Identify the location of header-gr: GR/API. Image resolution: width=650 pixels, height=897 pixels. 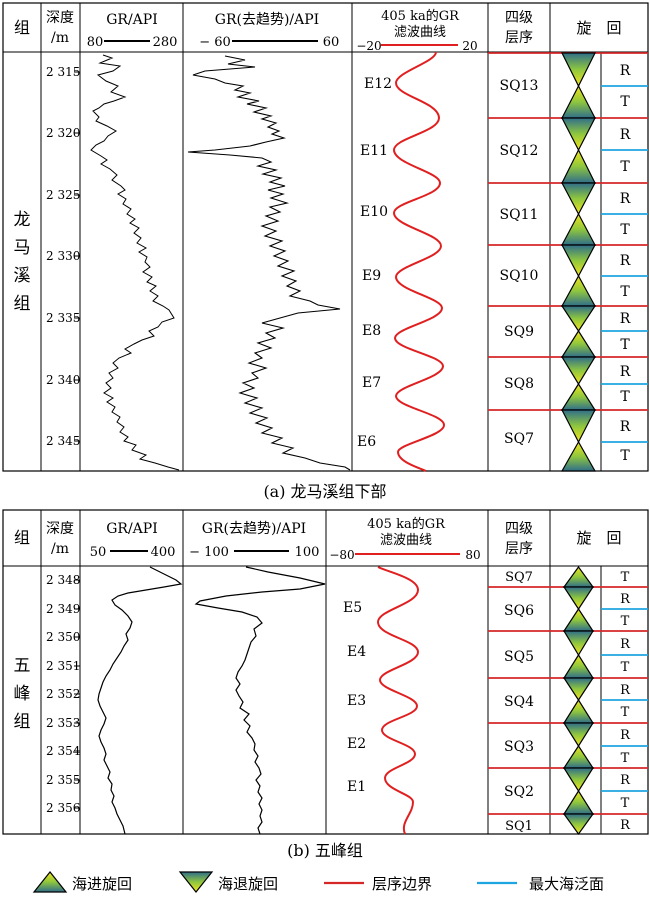
(132, 529).